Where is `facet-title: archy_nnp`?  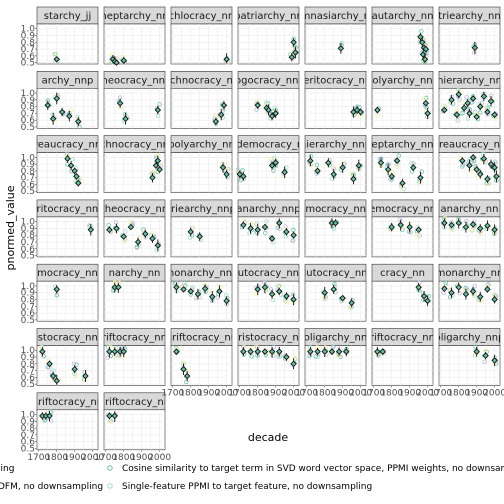
facet-title: archy_nnp is located at coordinates (68, 80).